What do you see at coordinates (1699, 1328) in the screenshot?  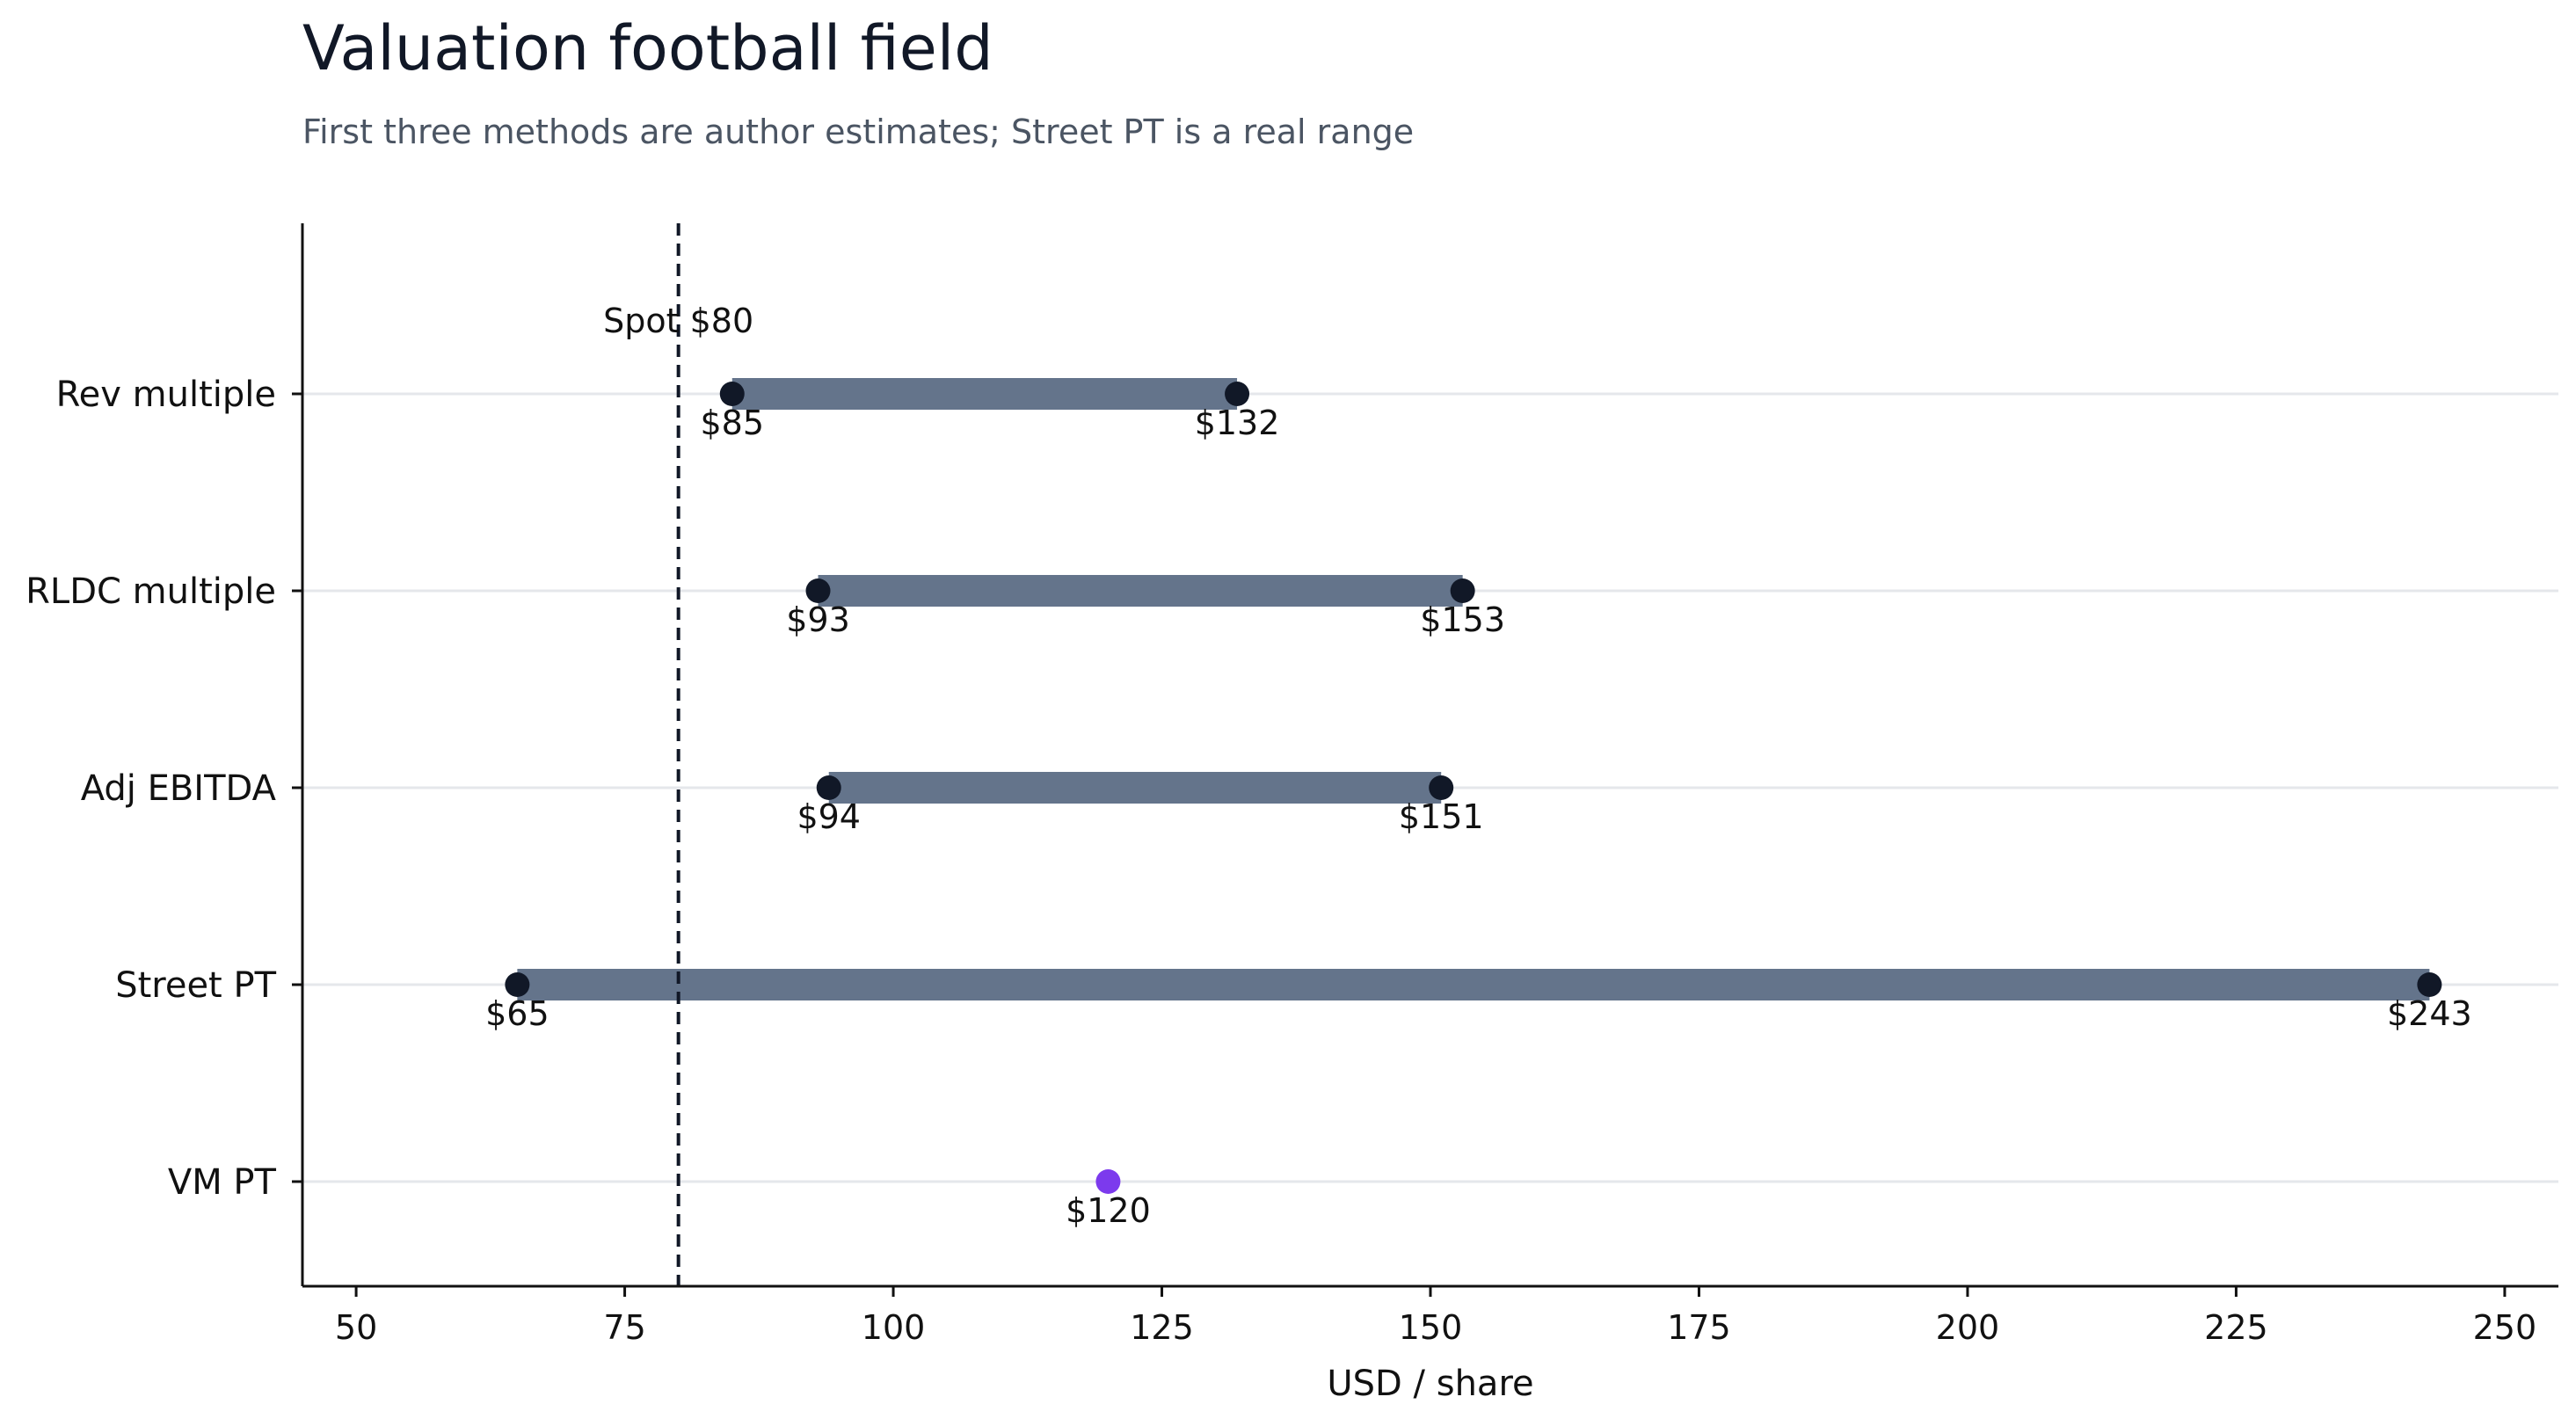 I see `x-tick-label-175: 175` at bounding box center [1699, 1328].